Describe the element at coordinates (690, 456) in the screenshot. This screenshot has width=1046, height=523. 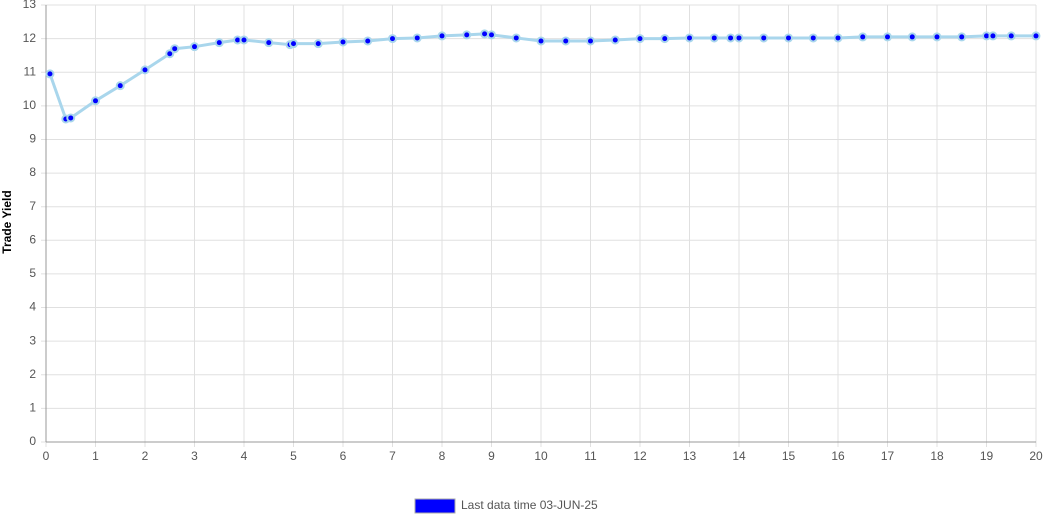
I see `x-tick-label: 13` at that location.